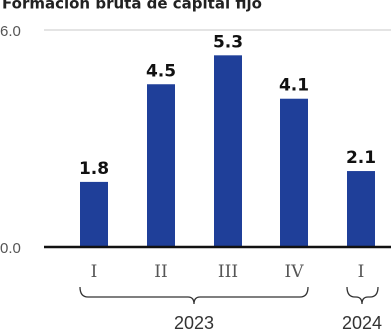  What do you see at coordinates (160, 272) in the screenshot?
I see `category-label-2: II` at bounding box center [160, 272].